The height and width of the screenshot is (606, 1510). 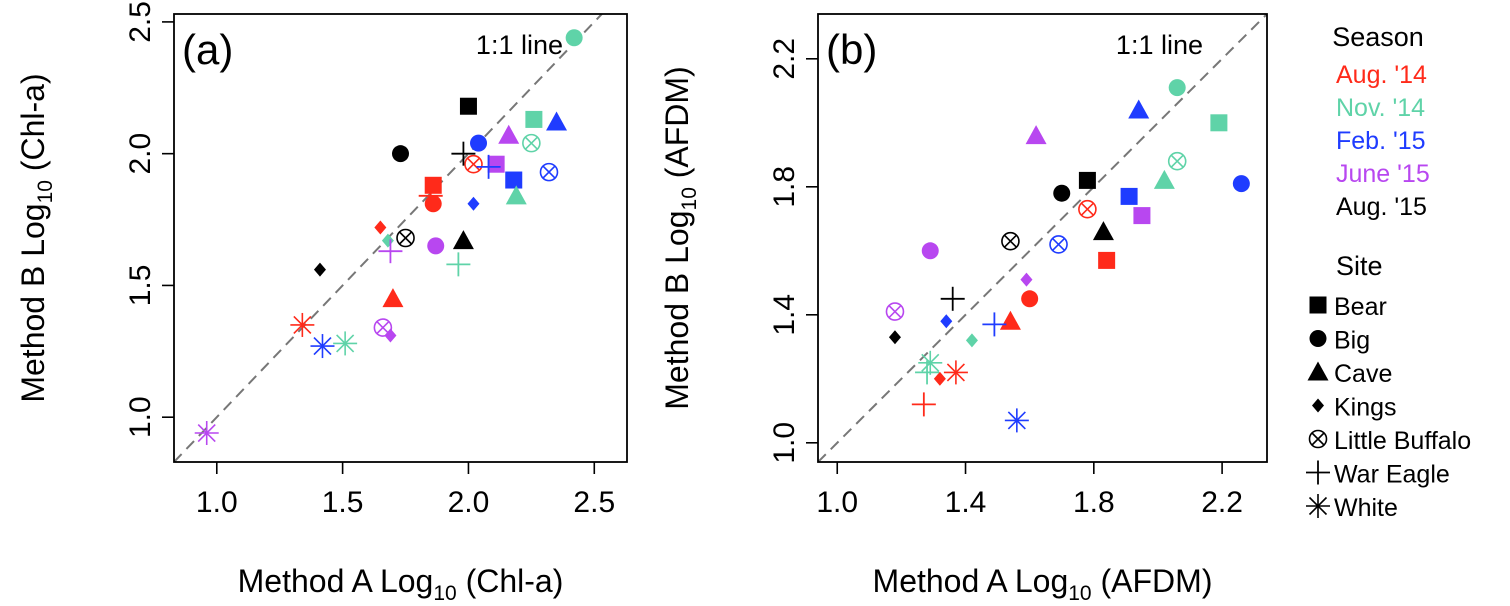 I want to click on point-b-kings-aug15, so click(x=894, y=337).